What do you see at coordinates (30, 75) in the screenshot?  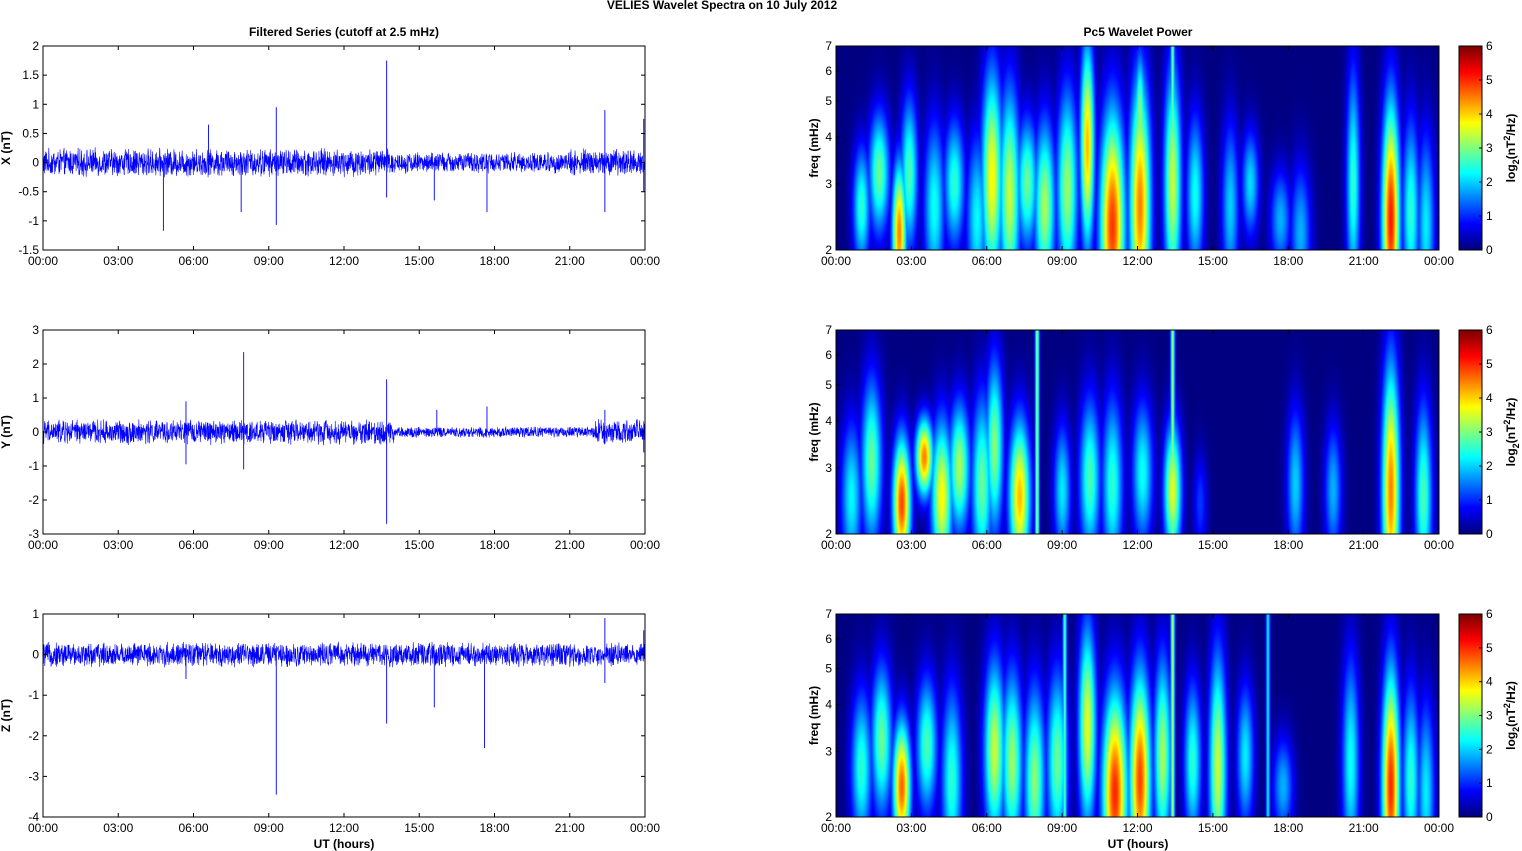 I see `y-tick-label: 1.5` at bounding box center [30, 75].